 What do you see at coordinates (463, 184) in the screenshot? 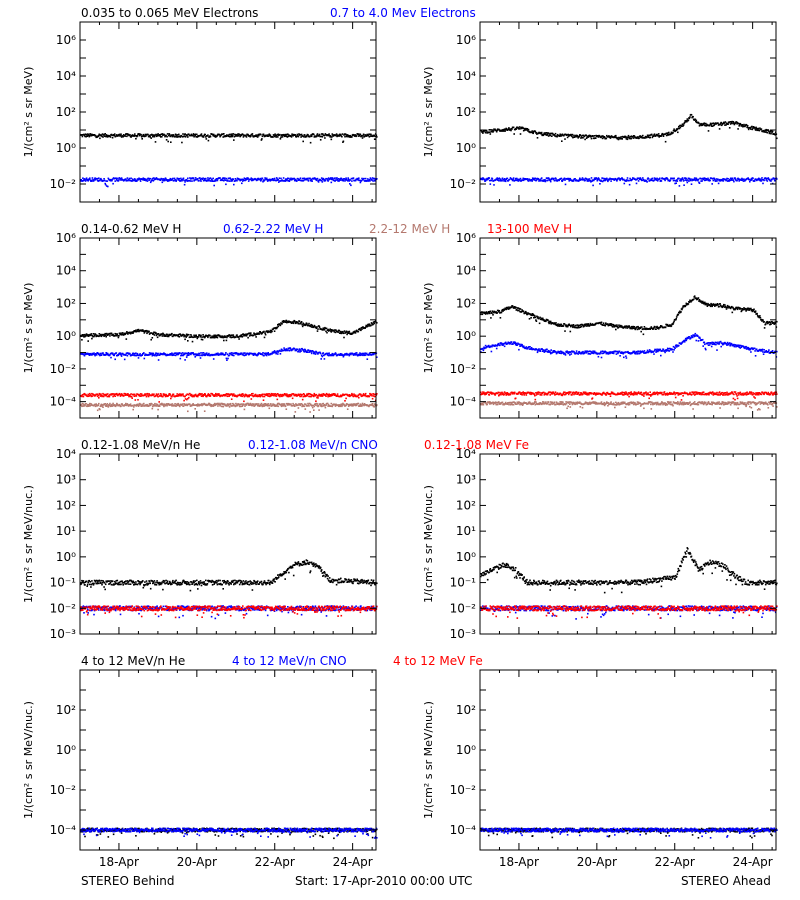
I see `y-tick-label: 10⁻²` at bounding box center [463, 184].